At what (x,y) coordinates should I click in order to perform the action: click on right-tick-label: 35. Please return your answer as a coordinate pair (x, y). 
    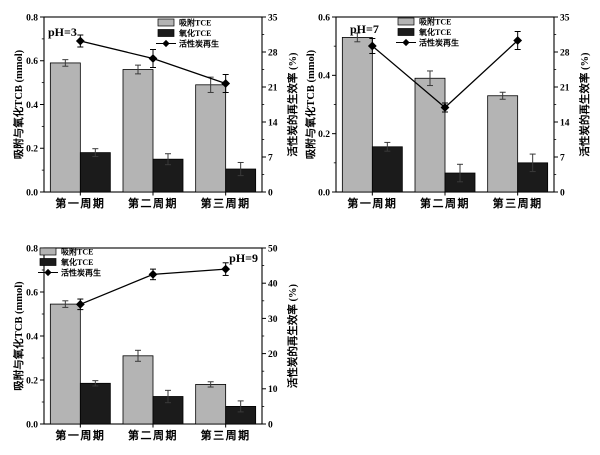
    Looking at the image, I should click on (565, 18).